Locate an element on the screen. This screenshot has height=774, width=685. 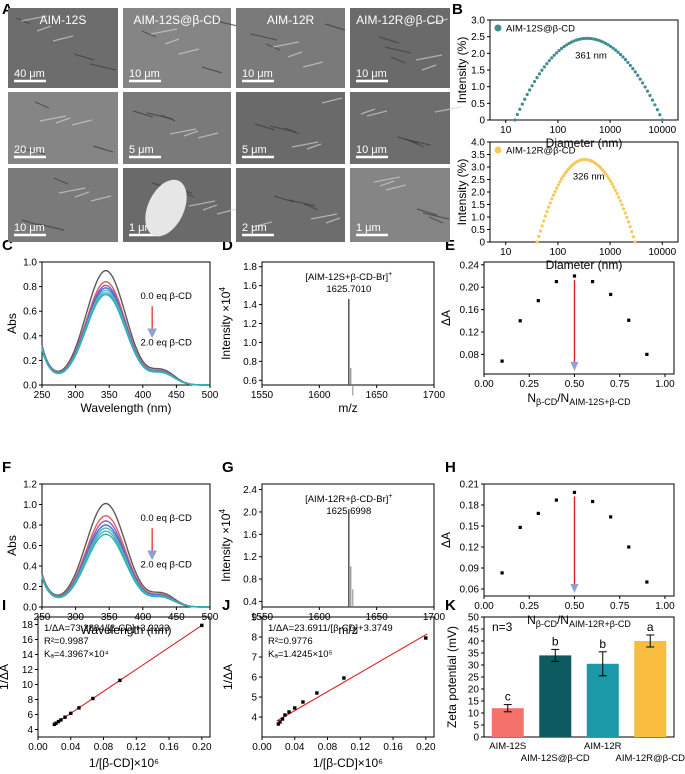
y-tick-label: 0.0 is located at coordinates (30, 386).